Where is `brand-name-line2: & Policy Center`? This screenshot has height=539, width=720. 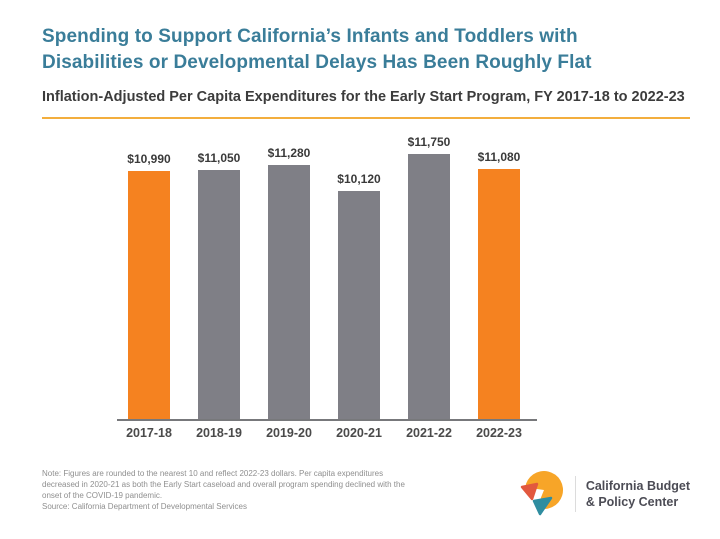
brand-name-line2: & Policy Center is located at coordinates (632, 502).